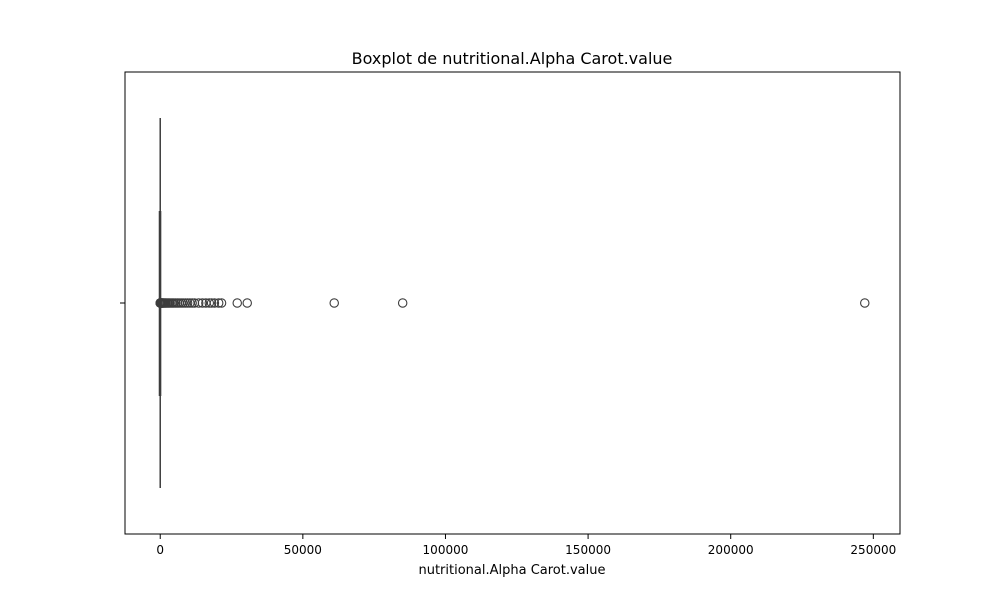  Describe the element at coordinates (731, 550) in the screenshot. I see `x-tick-label: 200000` at that location.